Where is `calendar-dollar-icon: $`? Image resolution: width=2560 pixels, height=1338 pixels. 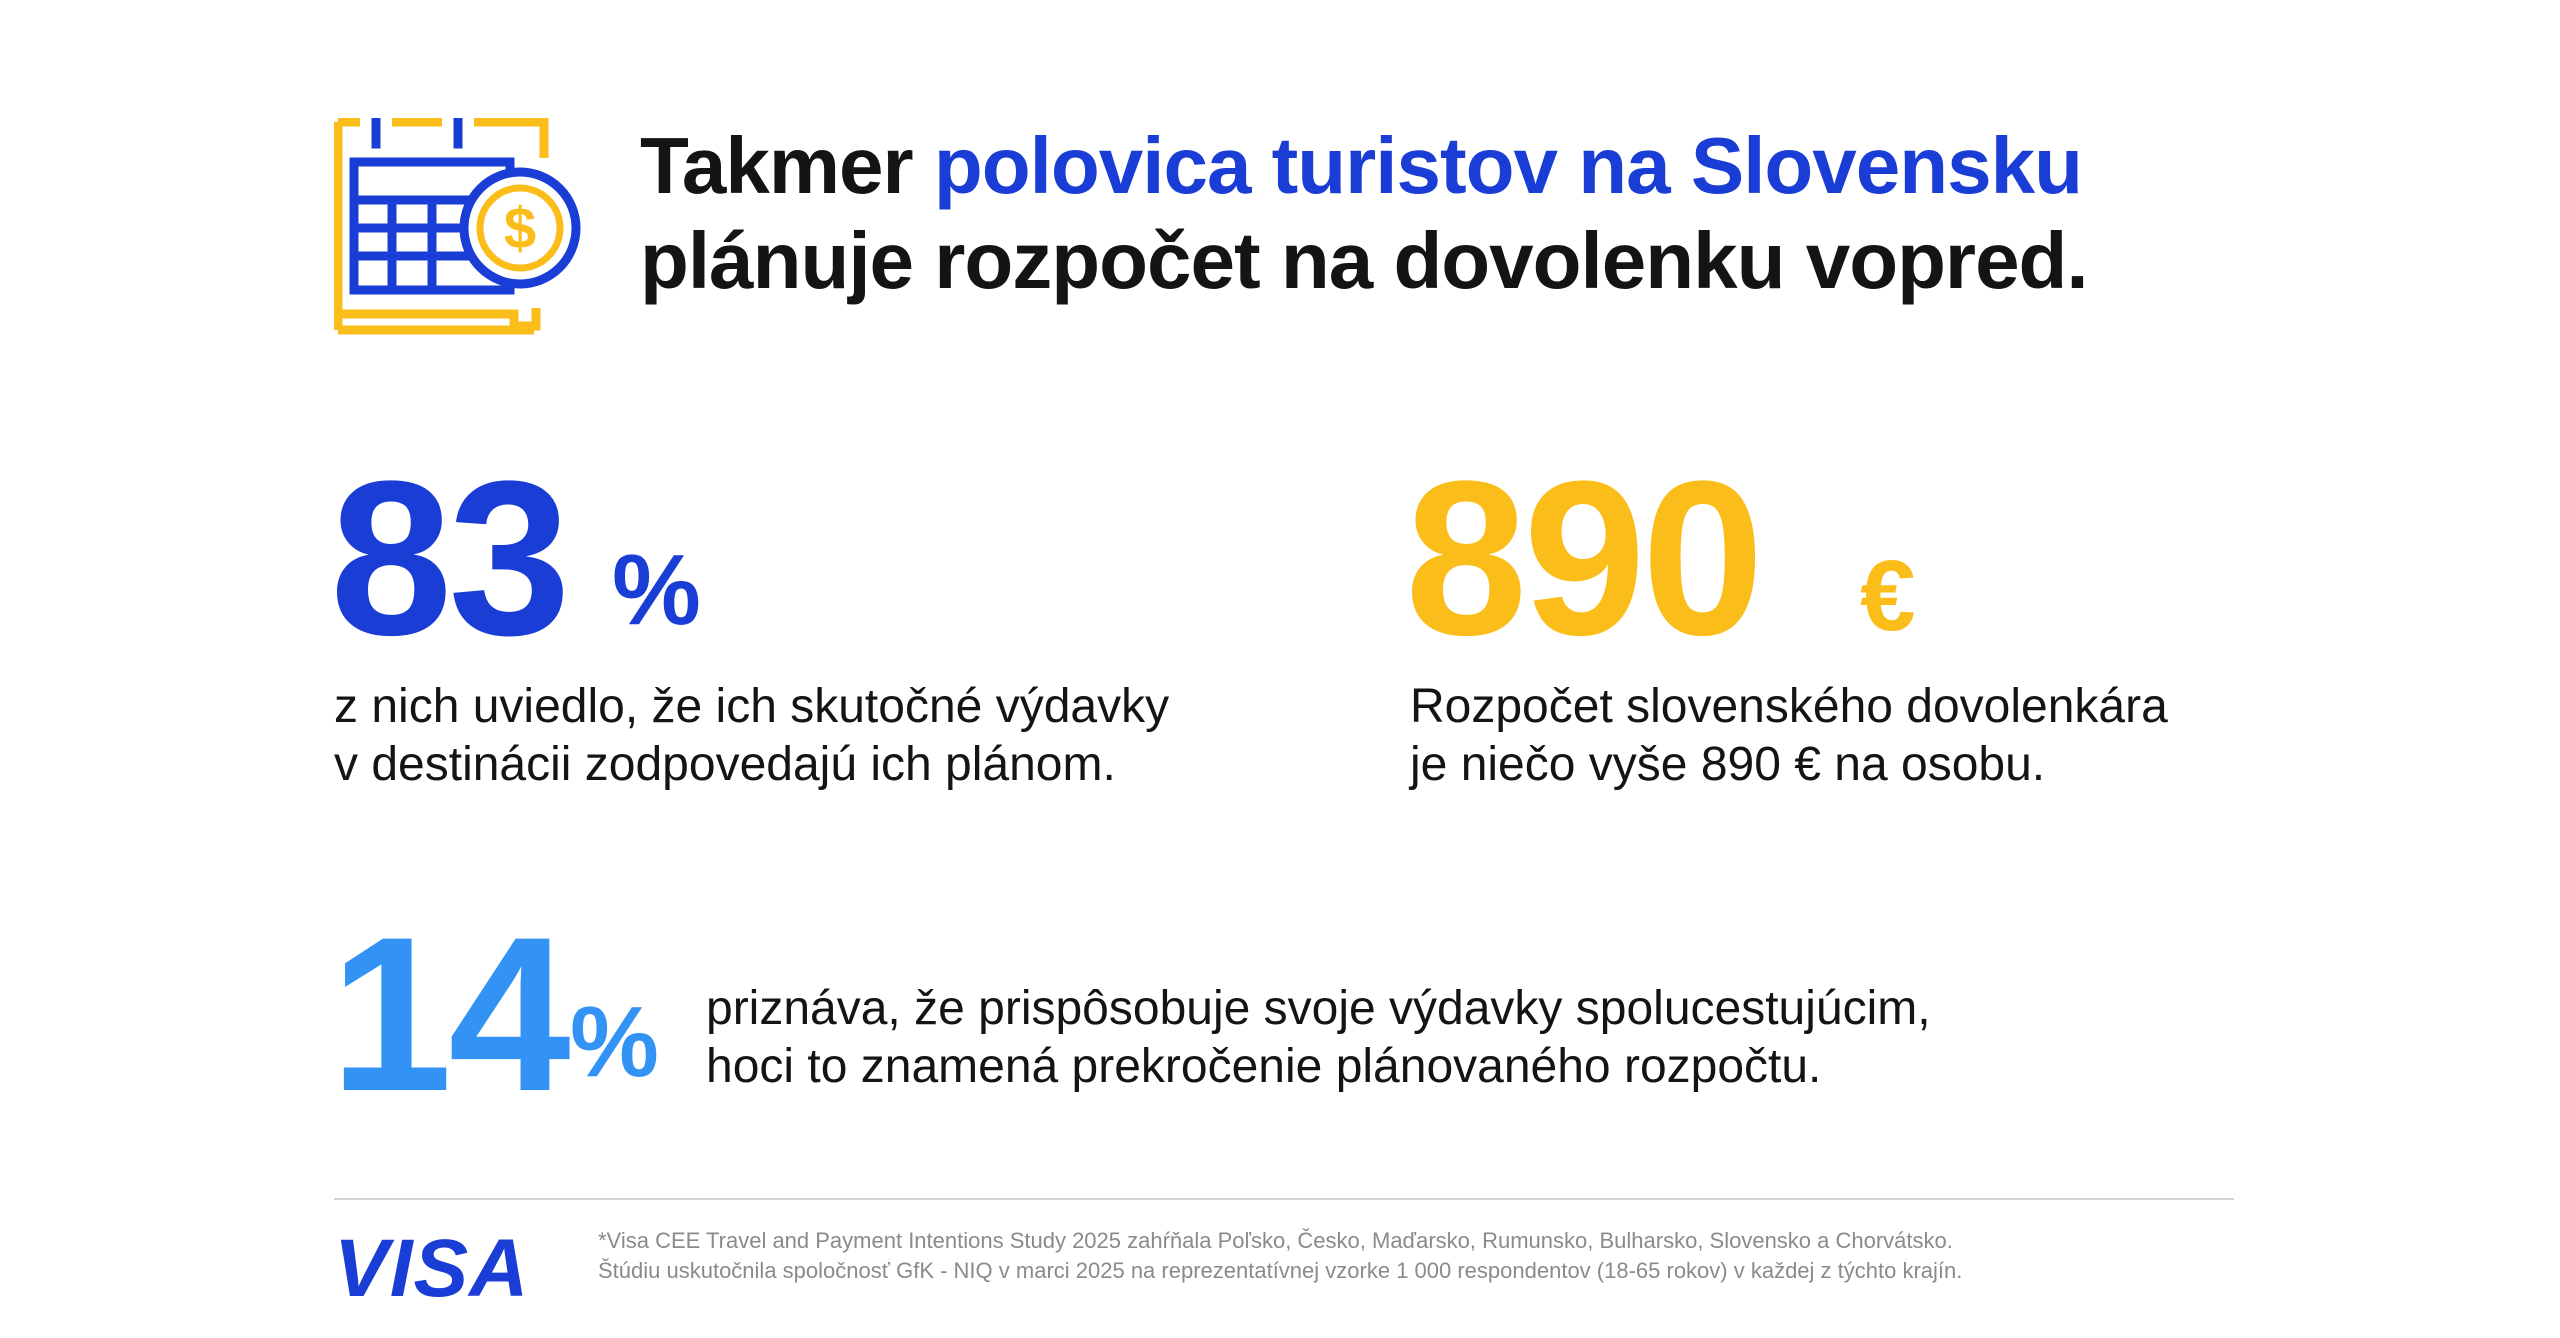 calendar-dollar-icon: $ is located at coordinates (457, 226).